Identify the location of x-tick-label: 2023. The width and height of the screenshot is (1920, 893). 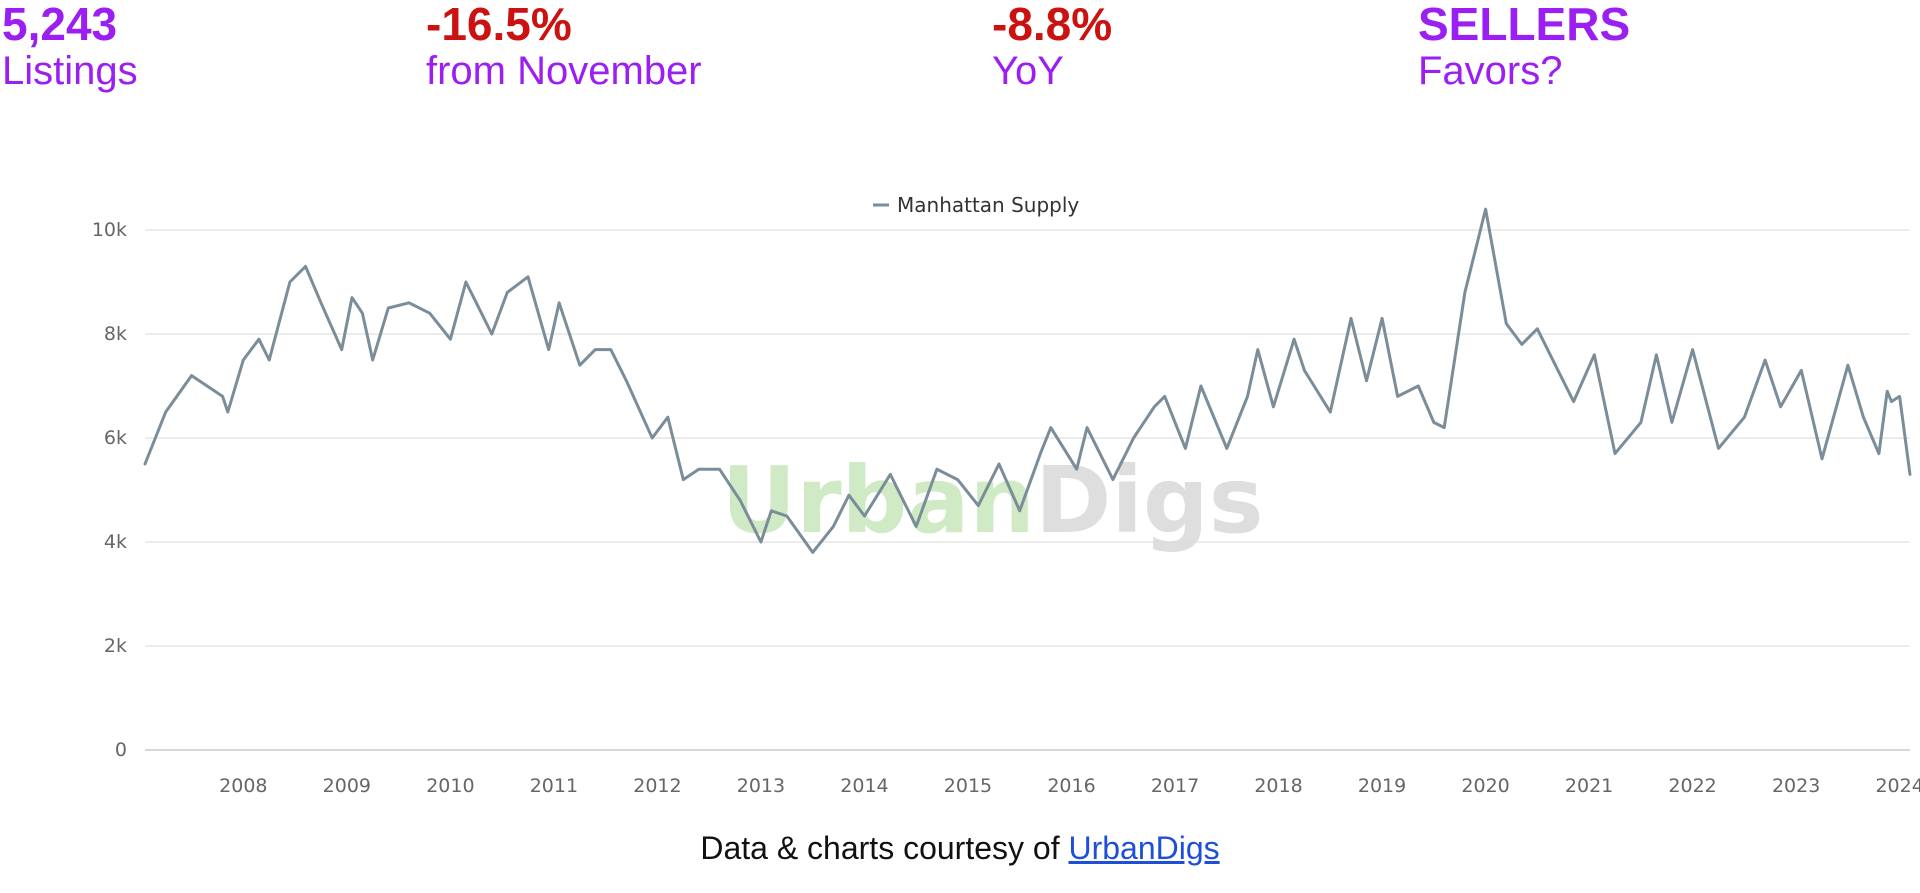
(1796, 786).